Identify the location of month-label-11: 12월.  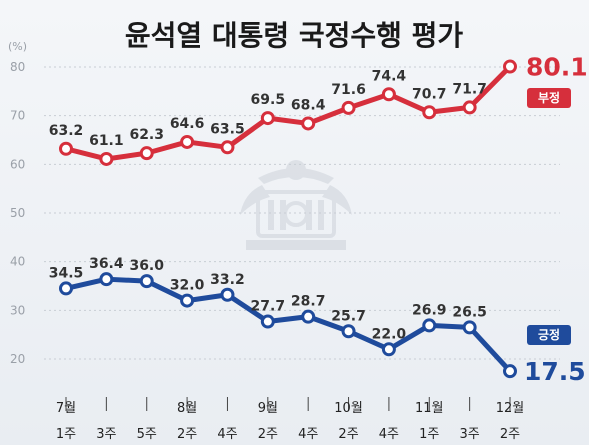
(510, 408).